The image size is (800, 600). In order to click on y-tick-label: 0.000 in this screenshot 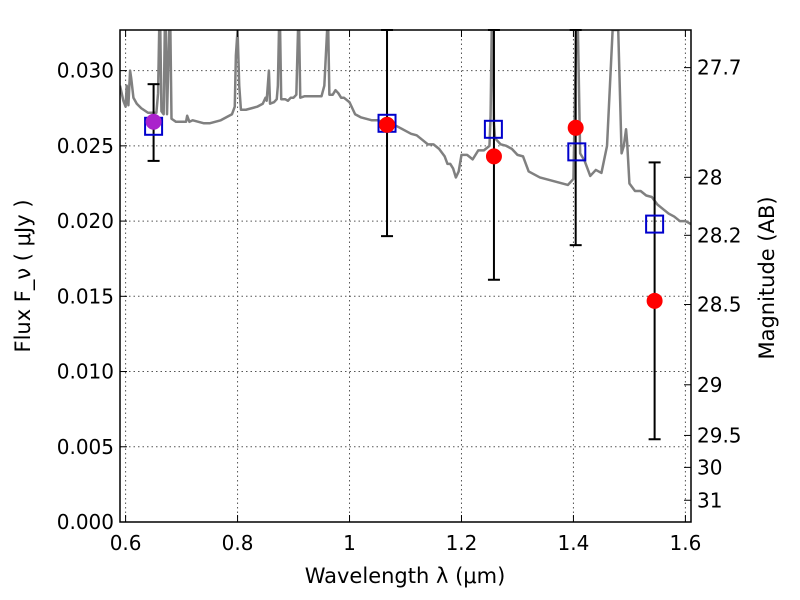, I will do `click(85, 522)`.